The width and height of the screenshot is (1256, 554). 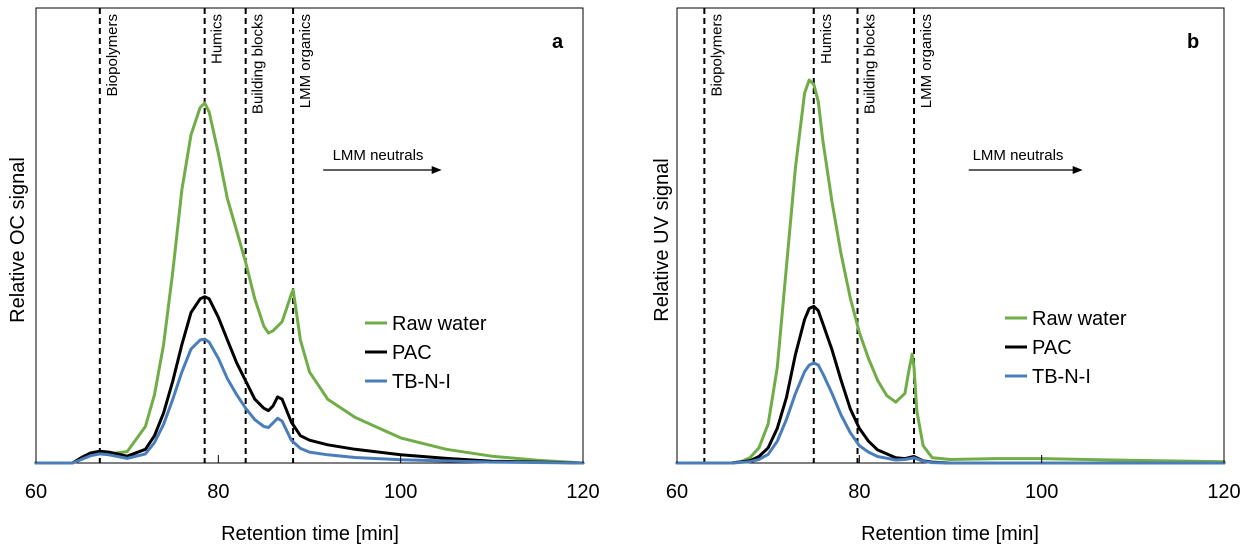 I want to click on panel-letter: a, so click(x=558, y=42).